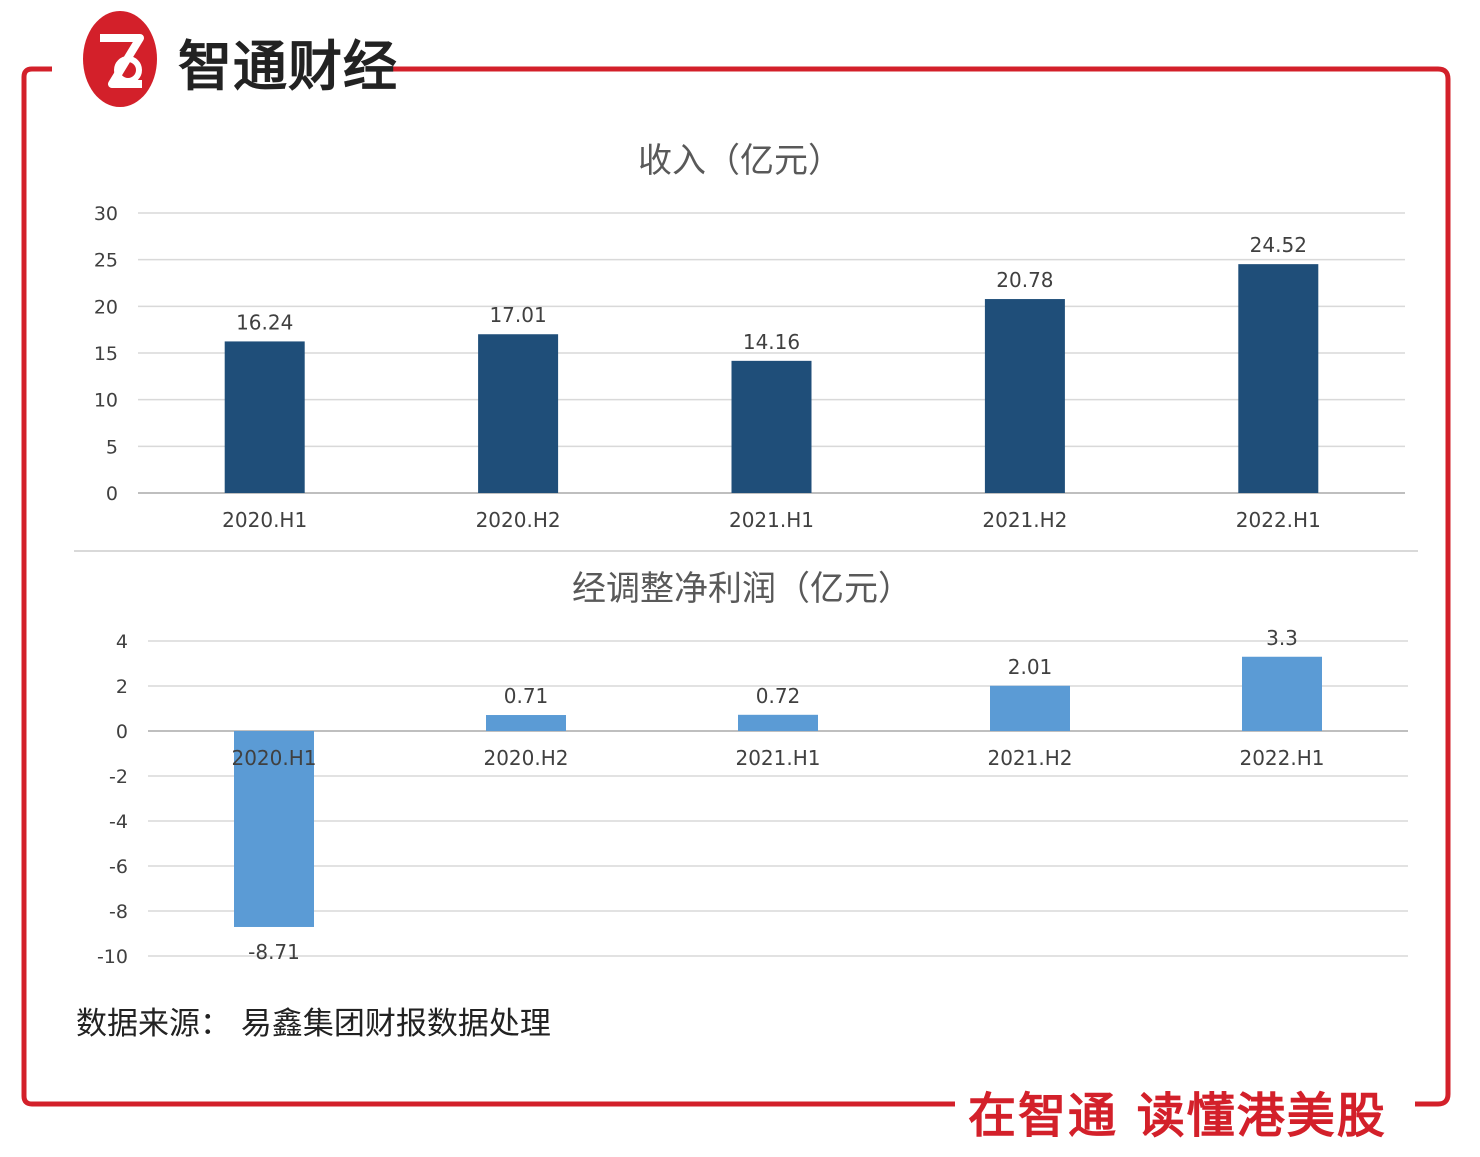  What do you see at coordinates (120, 59) in the screenshot?
I see `zhitong-logo-icon` at bounding box center [120, 59].